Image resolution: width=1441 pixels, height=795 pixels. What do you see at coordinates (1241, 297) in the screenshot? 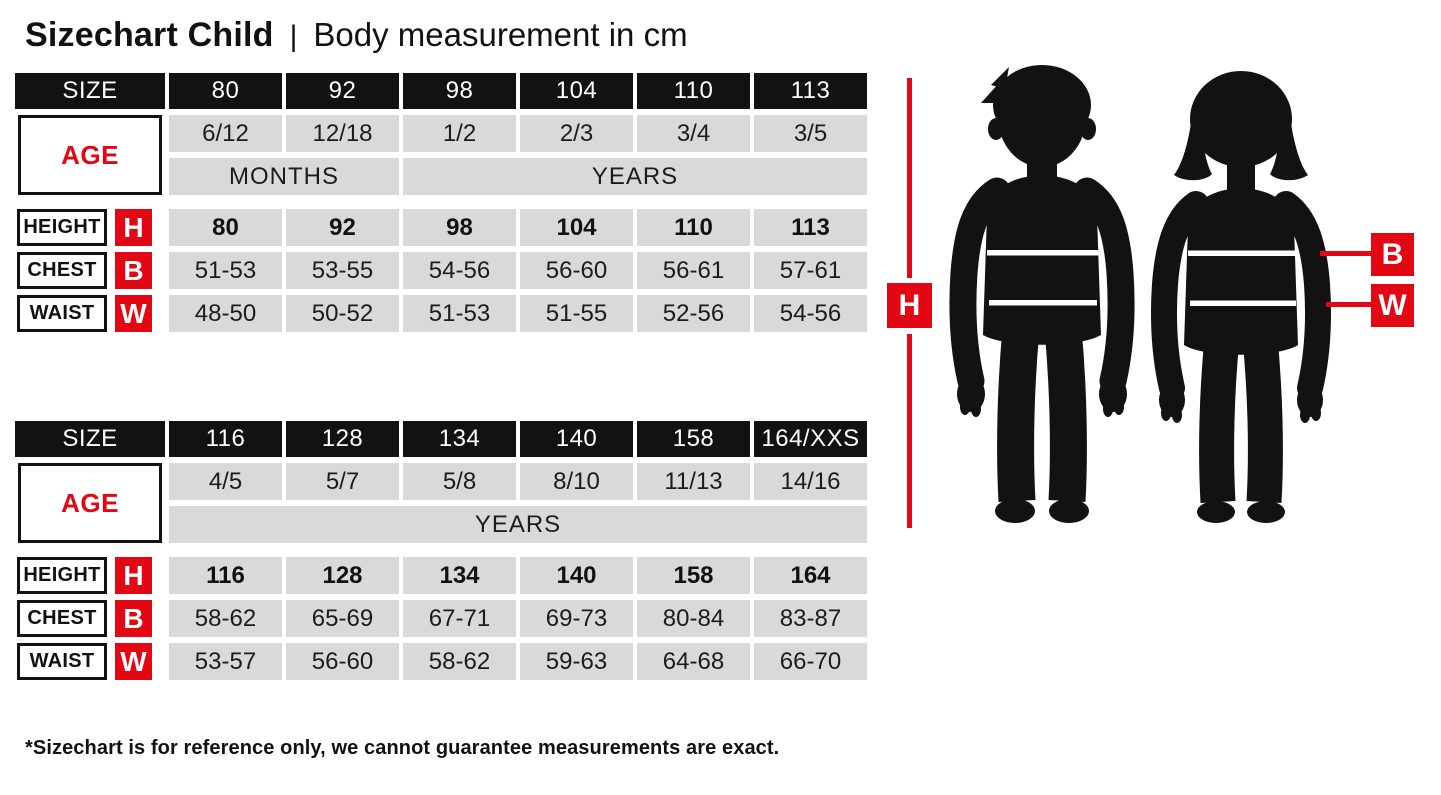
I see `girl-silhouette-icon` at bounding box center [1241, 297].